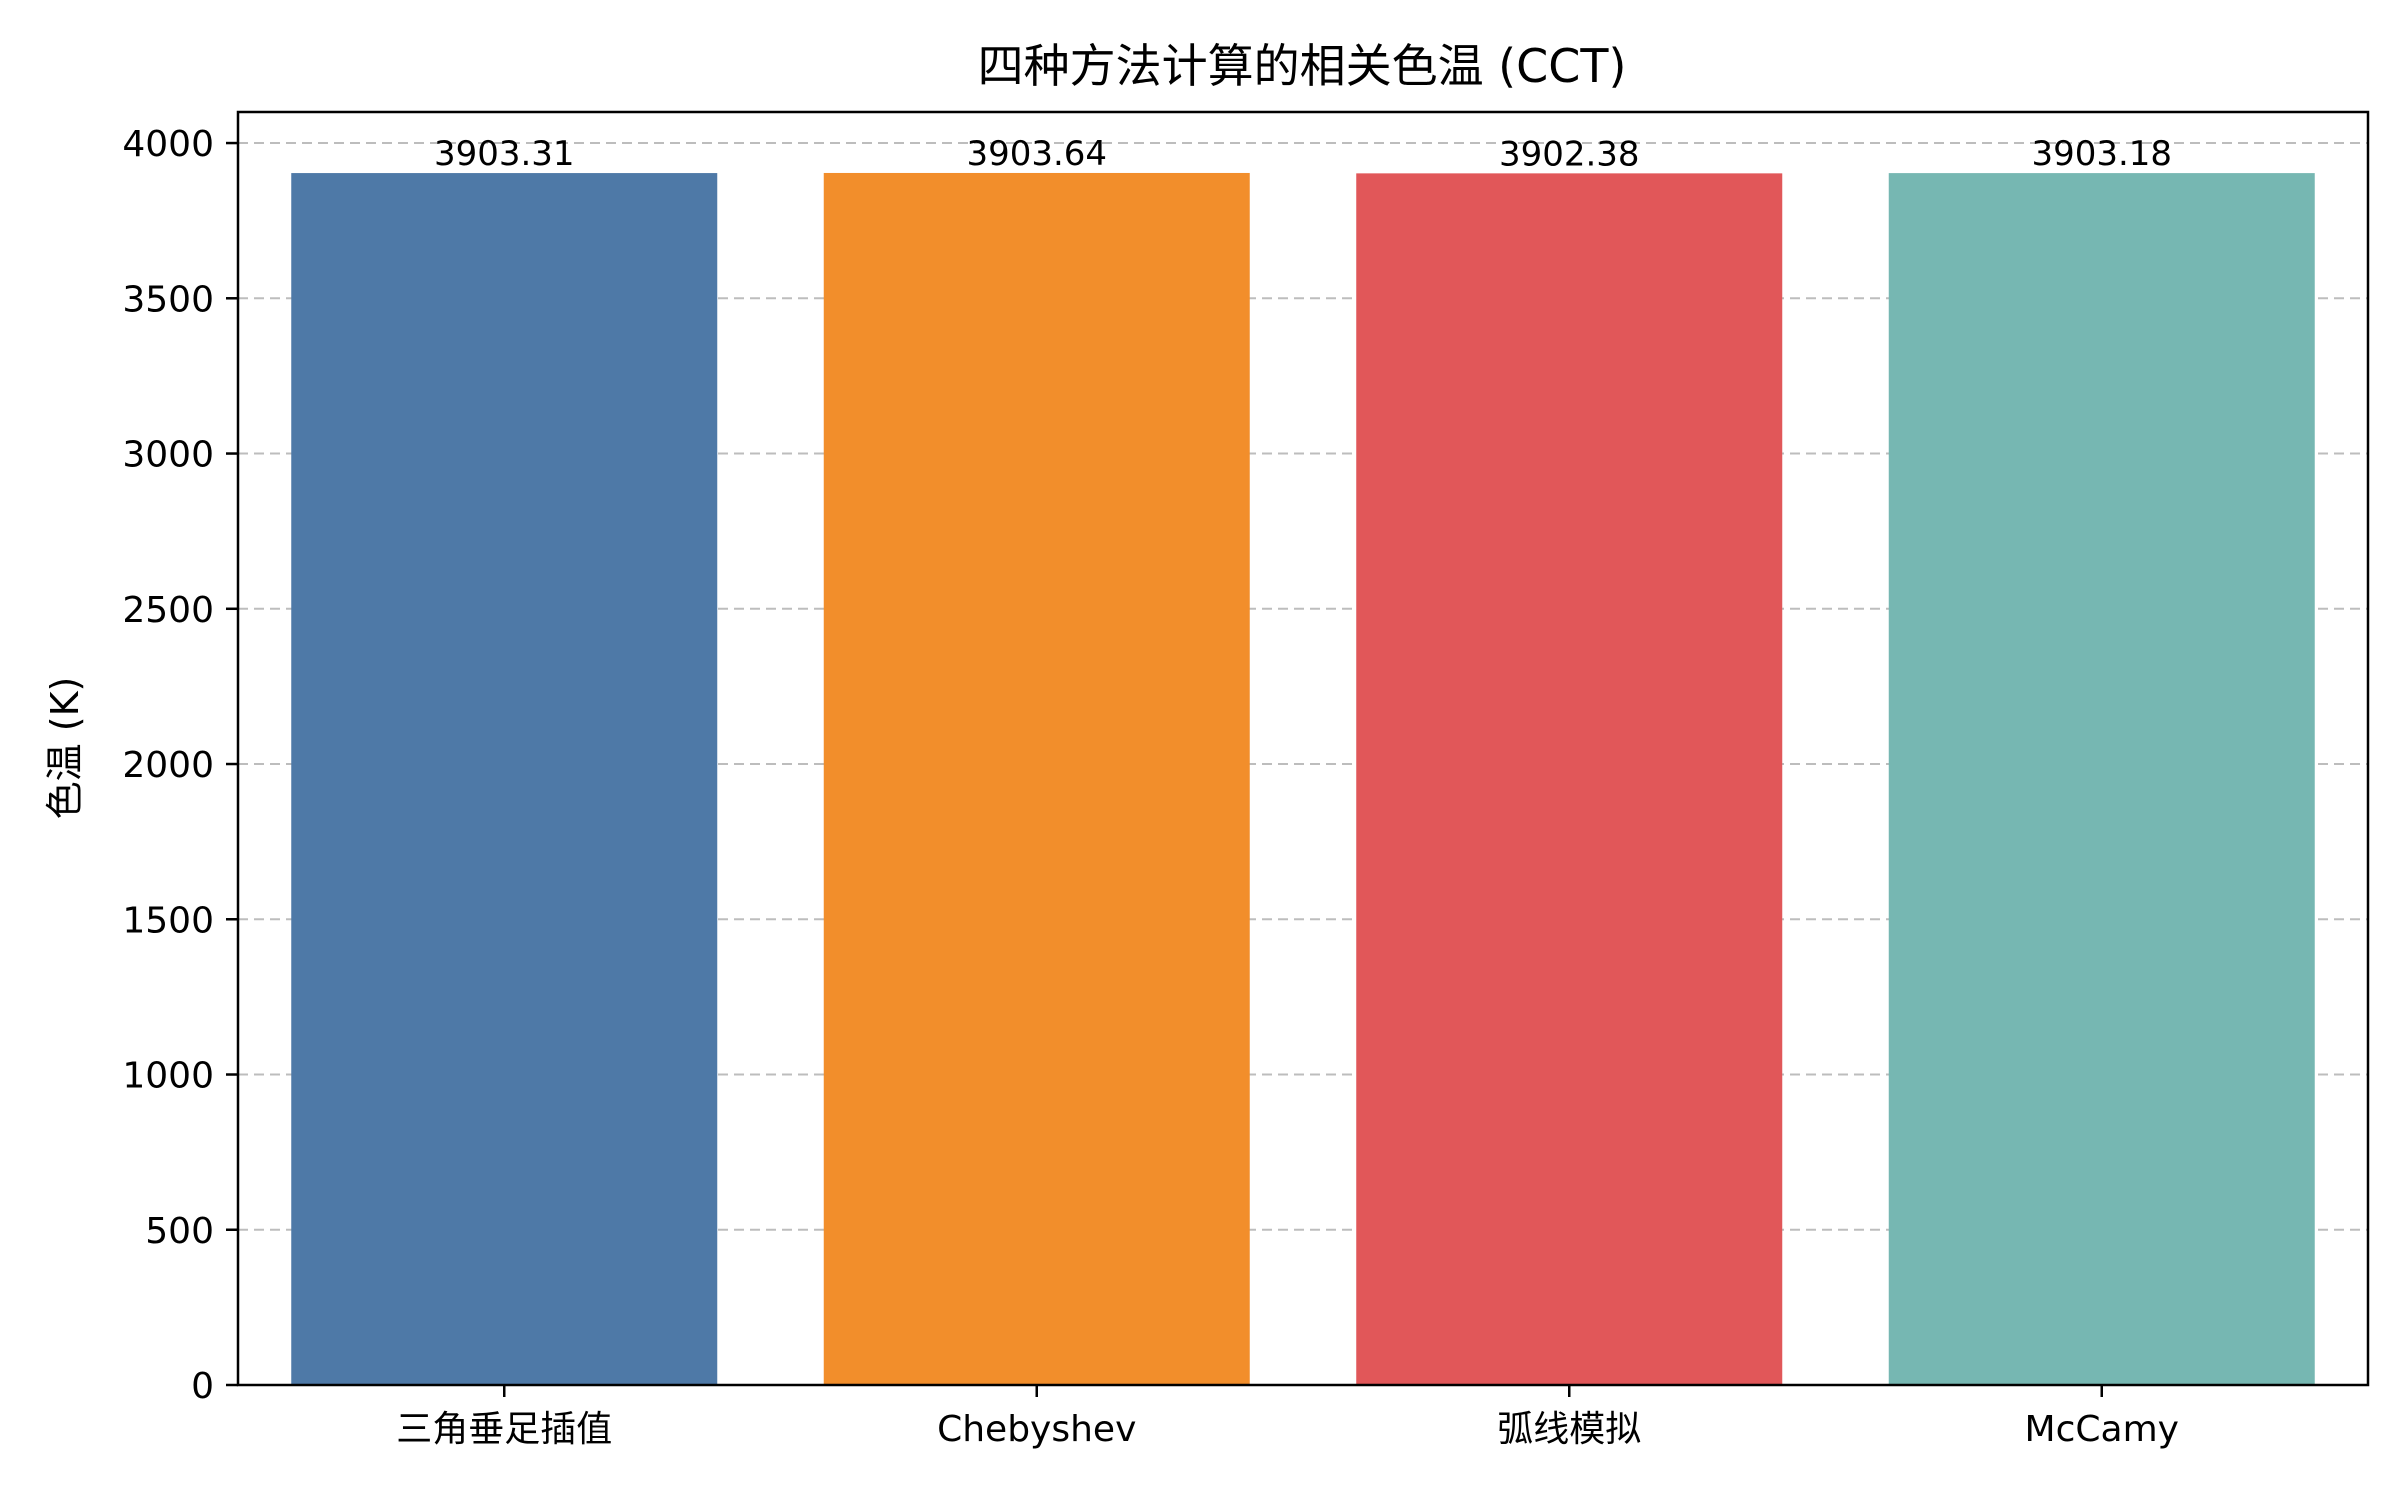  I want to click on y-tick-label: 1500, so click(168, 920).